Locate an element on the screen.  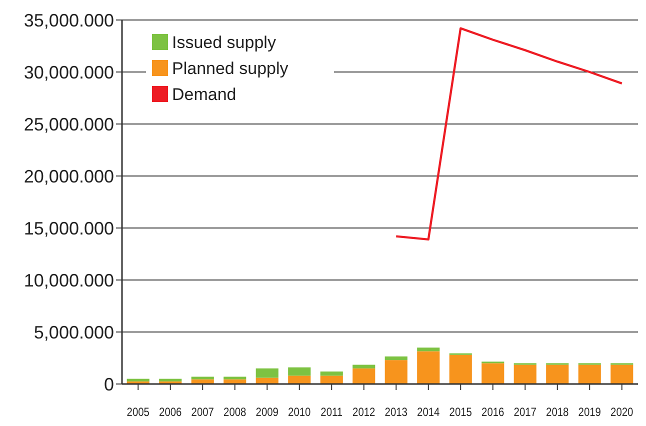
x-tick-label: 2012 is located at coordinates (364, 413).